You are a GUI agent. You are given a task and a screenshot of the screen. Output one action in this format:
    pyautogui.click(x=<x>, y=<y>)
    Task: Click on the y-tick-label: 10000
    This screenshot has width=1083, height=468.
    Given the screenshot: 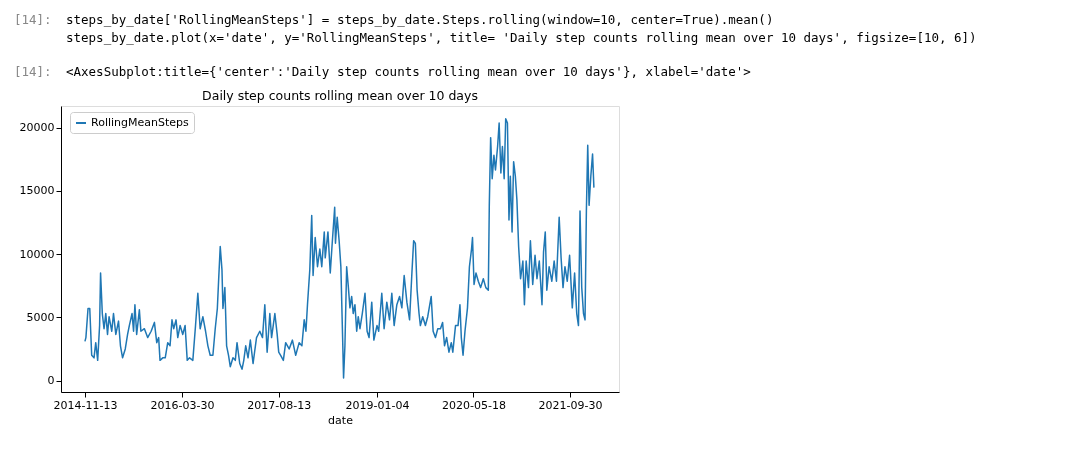 What is the action you would take?
    pyautogui.click(x=37, y=254)
    